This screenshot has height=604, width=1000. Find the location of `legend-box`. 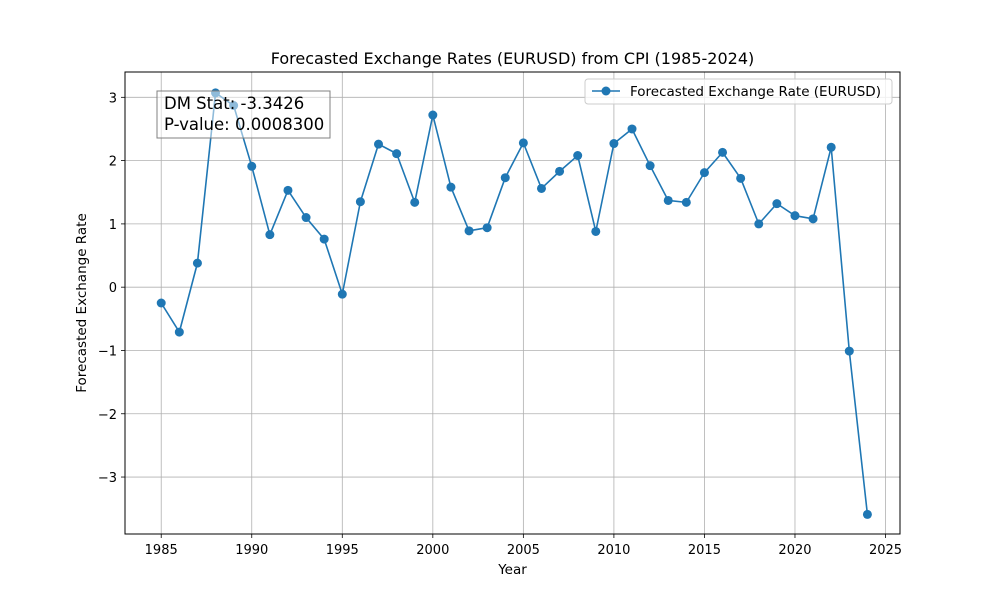

legend-box is located at coordinates (738, 91).